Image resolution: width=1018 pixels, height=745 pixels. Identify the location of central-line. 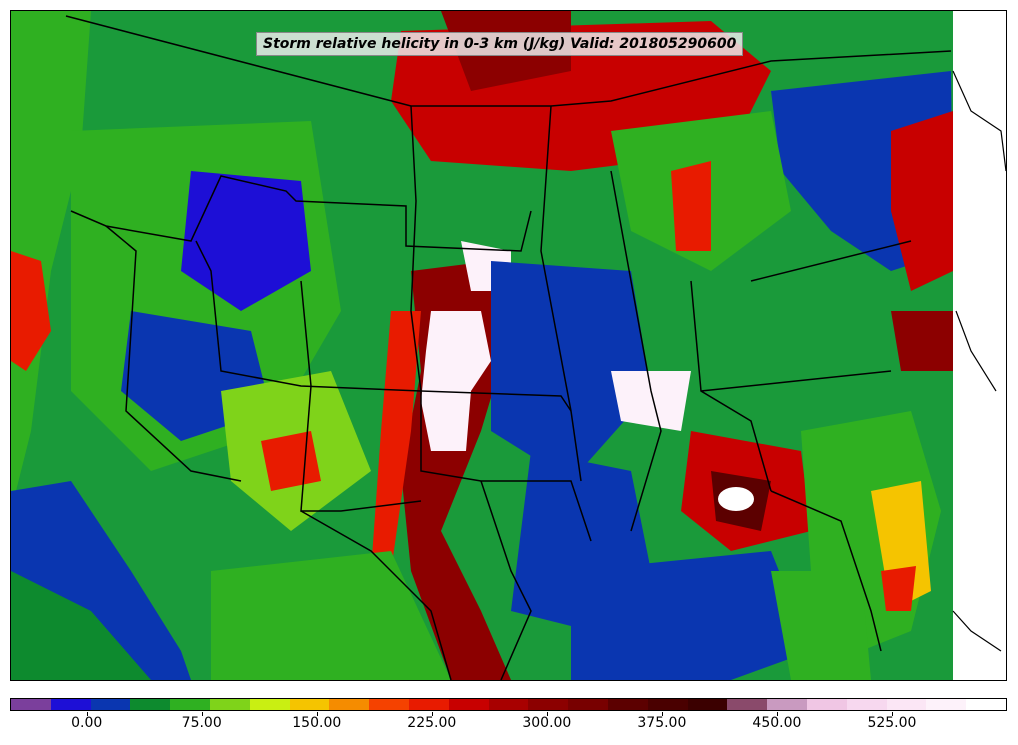
(383, 326).